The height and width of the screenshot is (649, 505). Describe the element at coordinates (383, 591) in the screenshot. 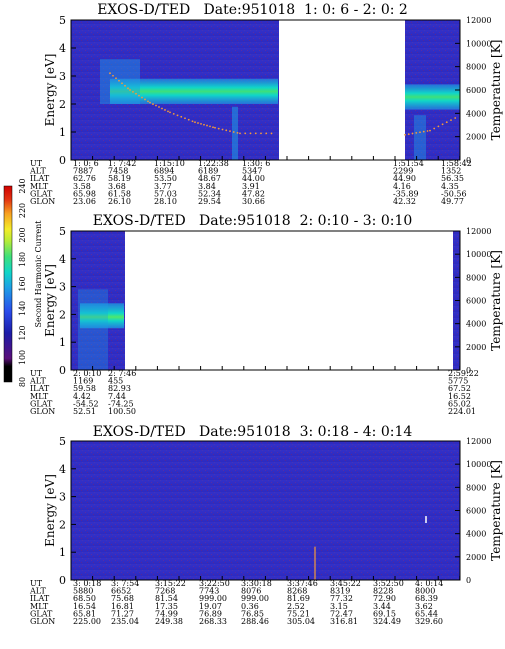

I see `info-row-value: 8228` at that location.